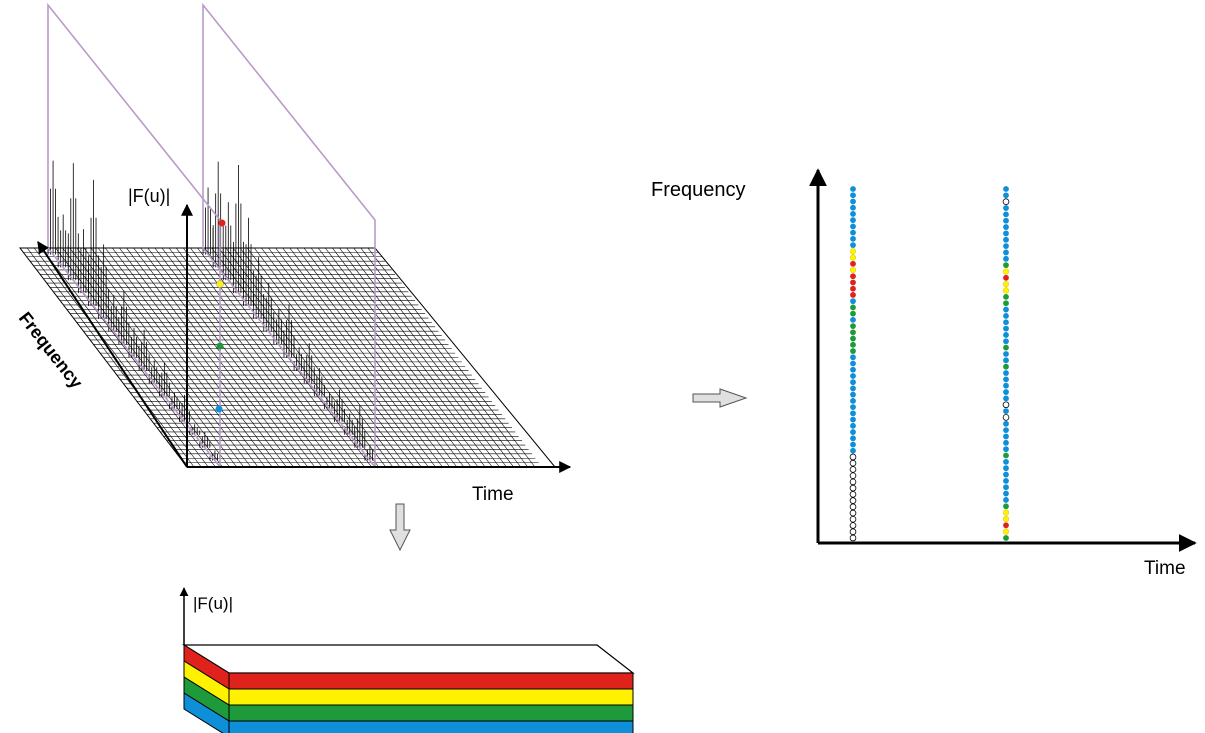 Image resolution: width=1205 pixels, height=733 pixels. Describe the element at coordinates (220, 316) in the screenshot. I see `frame-level-dots` at that location.